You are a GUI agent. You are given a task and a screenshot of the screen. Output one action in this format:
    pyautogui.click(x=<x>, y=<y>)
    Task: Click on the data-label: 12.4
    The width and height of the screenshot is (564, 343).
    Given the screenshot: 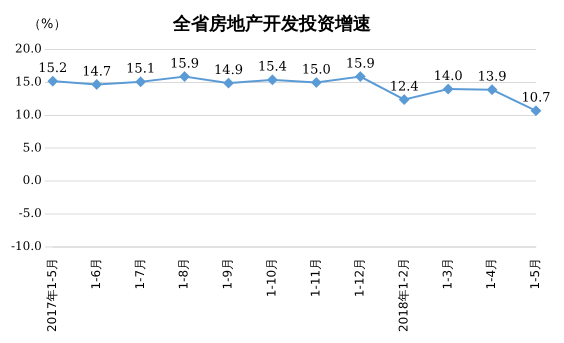 What is the action you would take?
    pyautogui.click(x=404, y=86)
    